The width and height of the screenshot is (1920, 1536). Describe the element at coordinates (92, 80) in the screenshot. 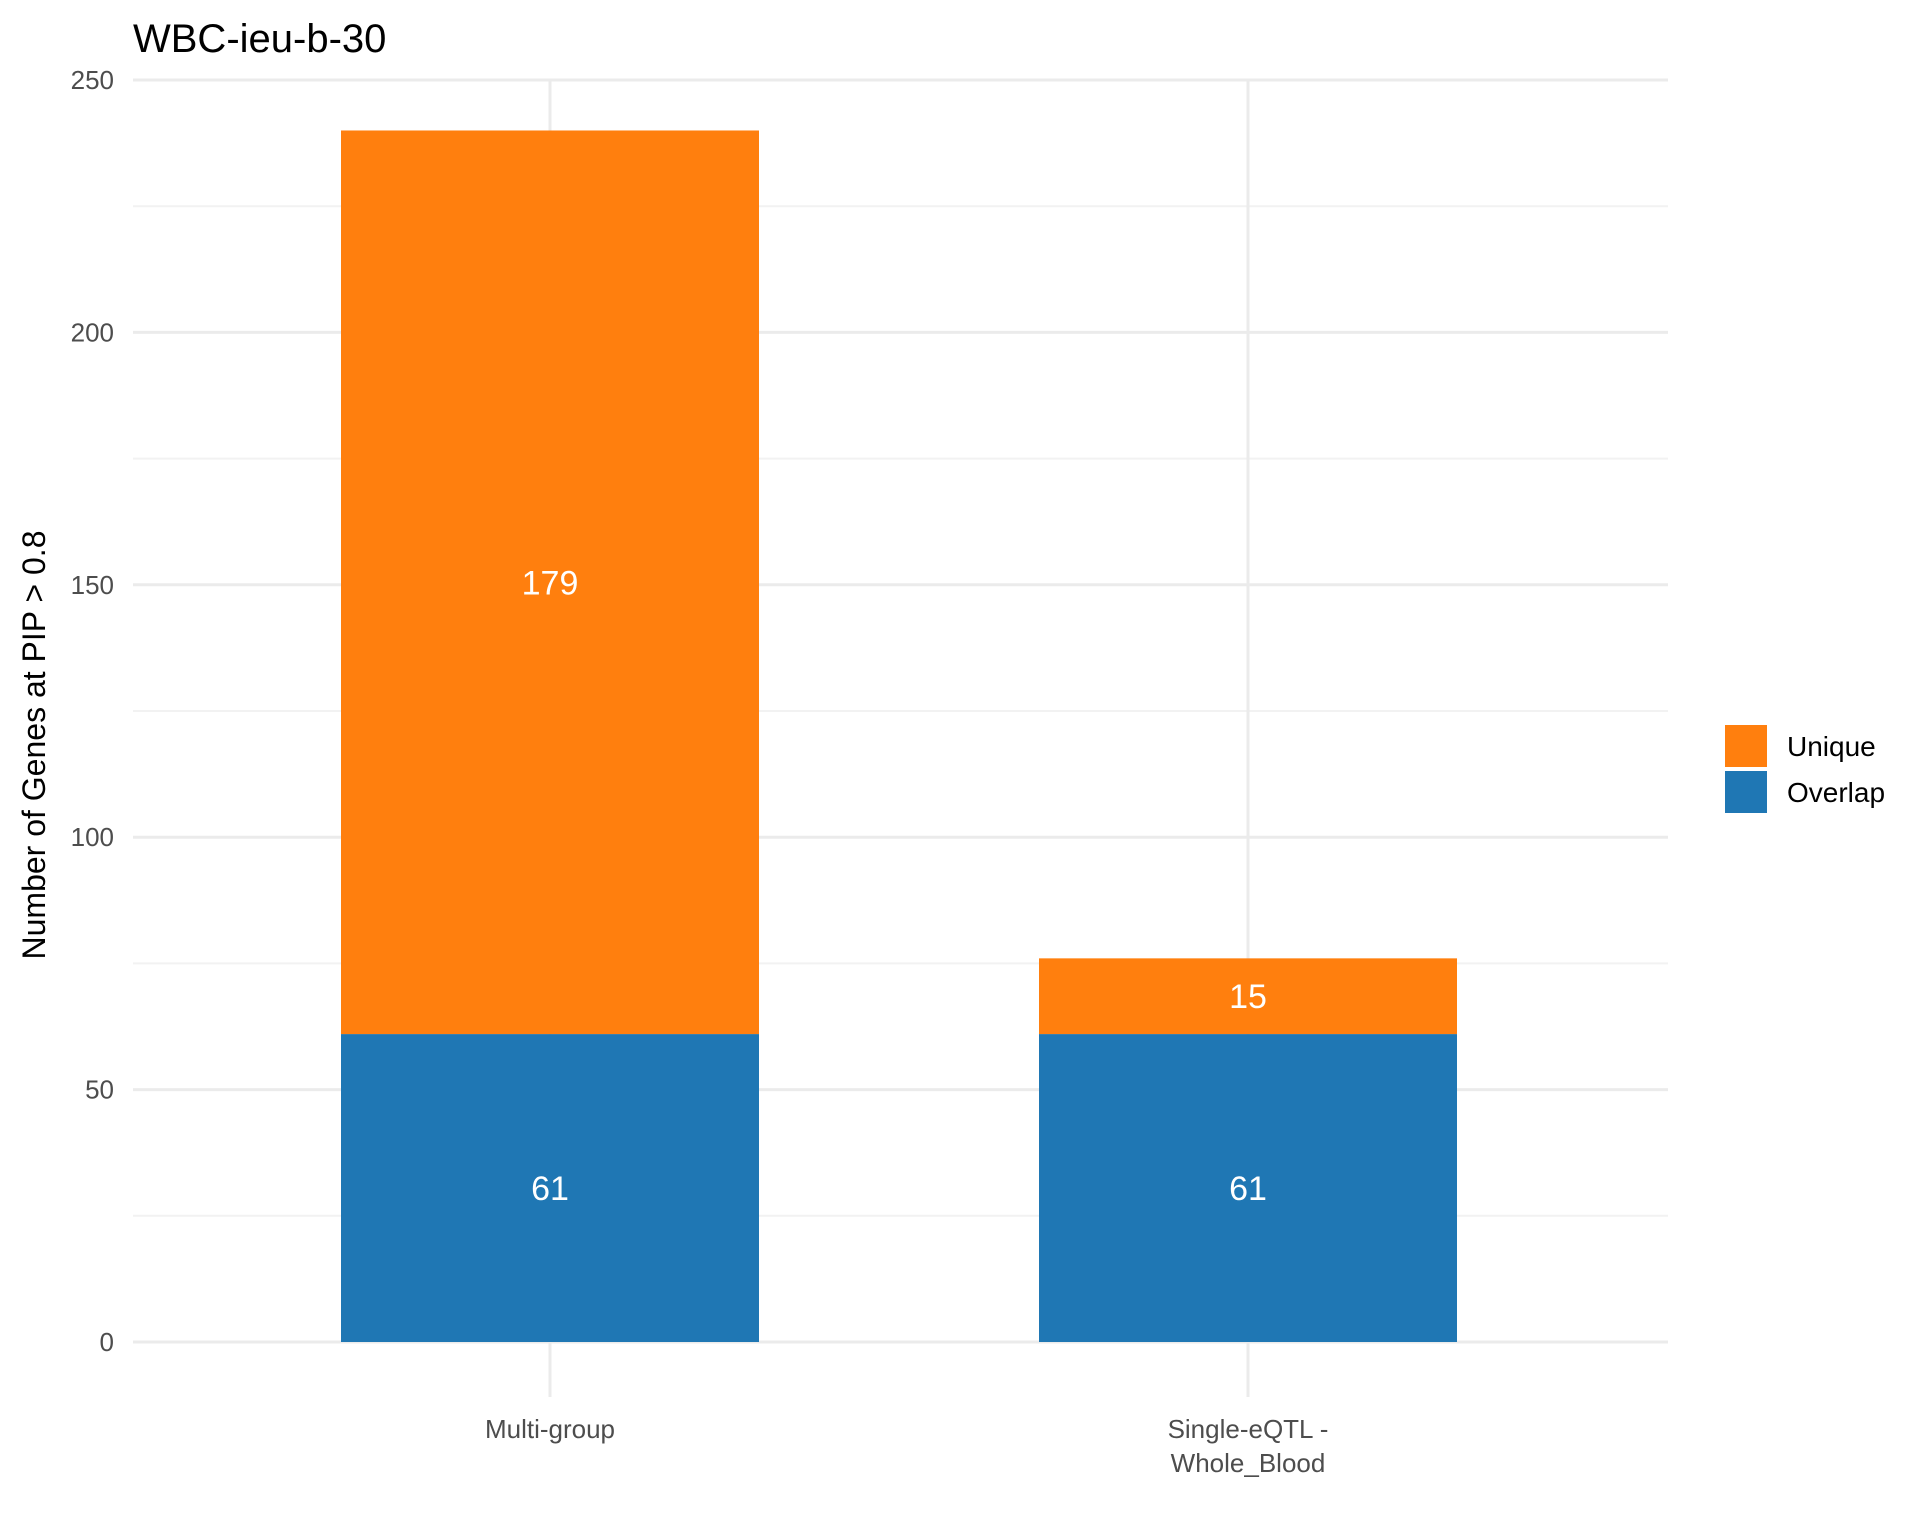

I see `y-tick-label: 250` at that location.